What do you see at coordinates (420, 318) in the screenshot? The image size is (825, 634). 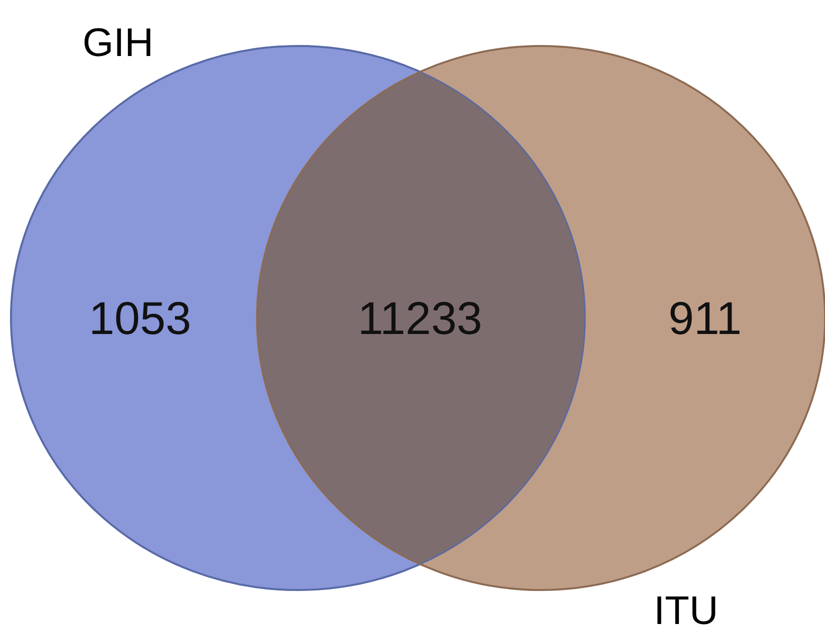 I see `data-label: 11233` at bounding box center [420, 318].